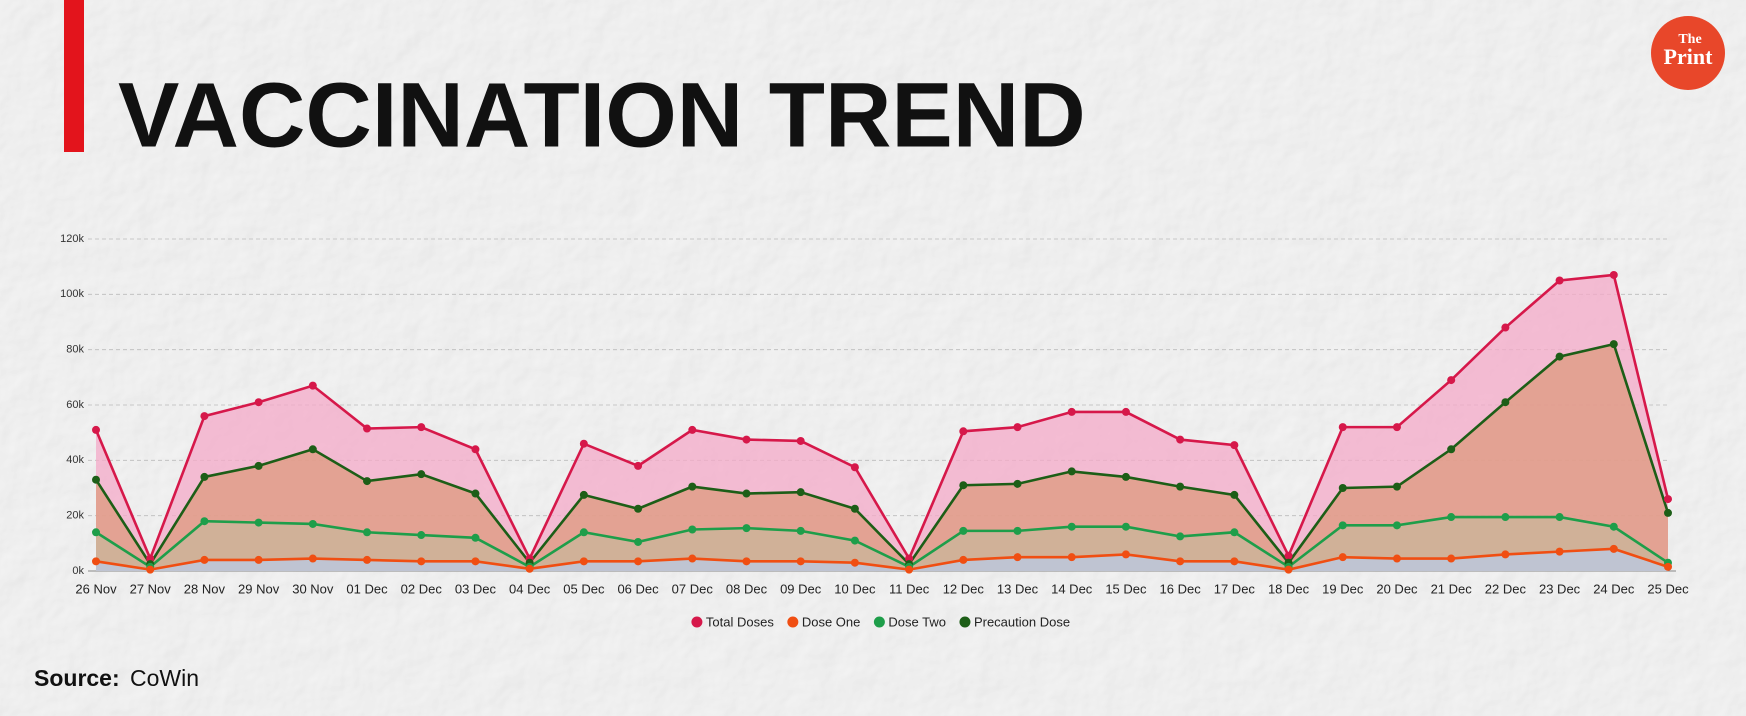 Image resolution: width=1746 pixels, height=716 pixels. What do you see at coordinates (164, 678) in the screenshot?
I see `source: CoWin` at bounding box center [164, 678].